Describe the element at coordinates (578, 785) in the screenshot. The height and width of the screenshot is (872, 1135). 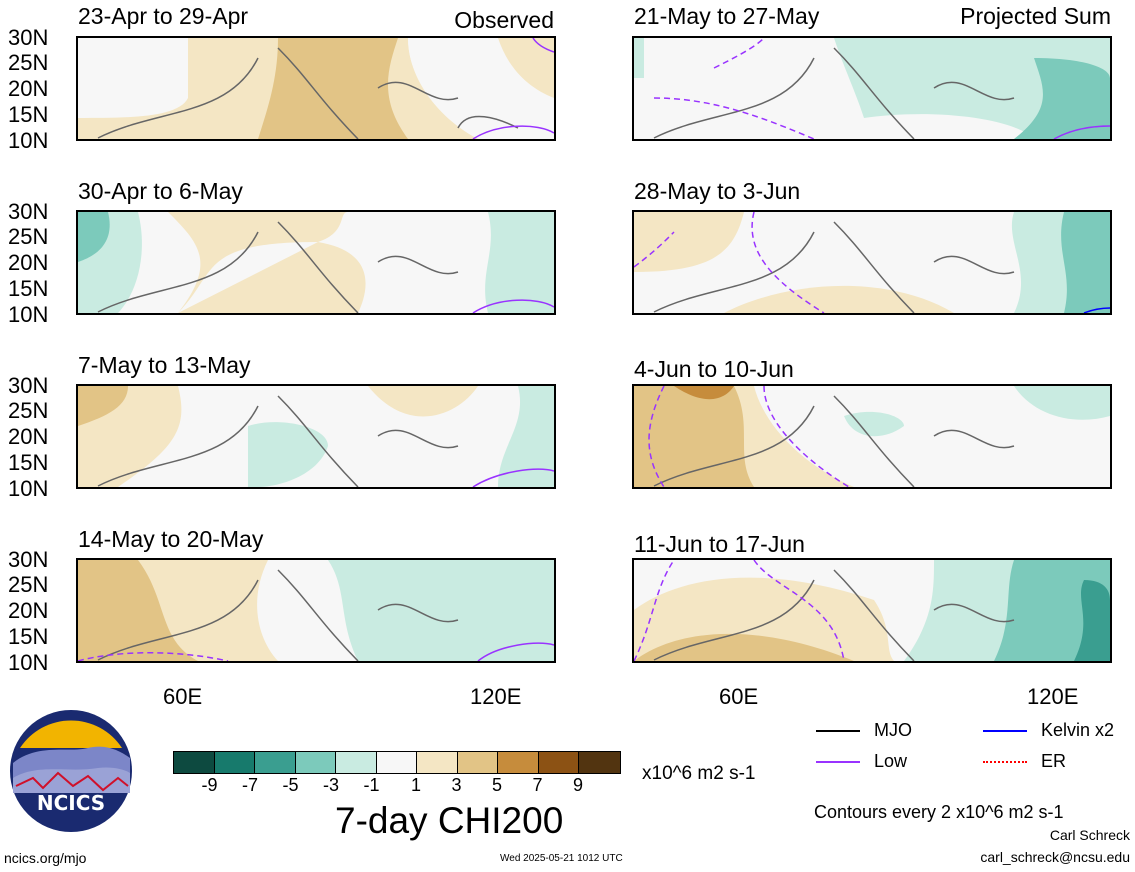
I see `colorbar-tick-label: 9` at that location.